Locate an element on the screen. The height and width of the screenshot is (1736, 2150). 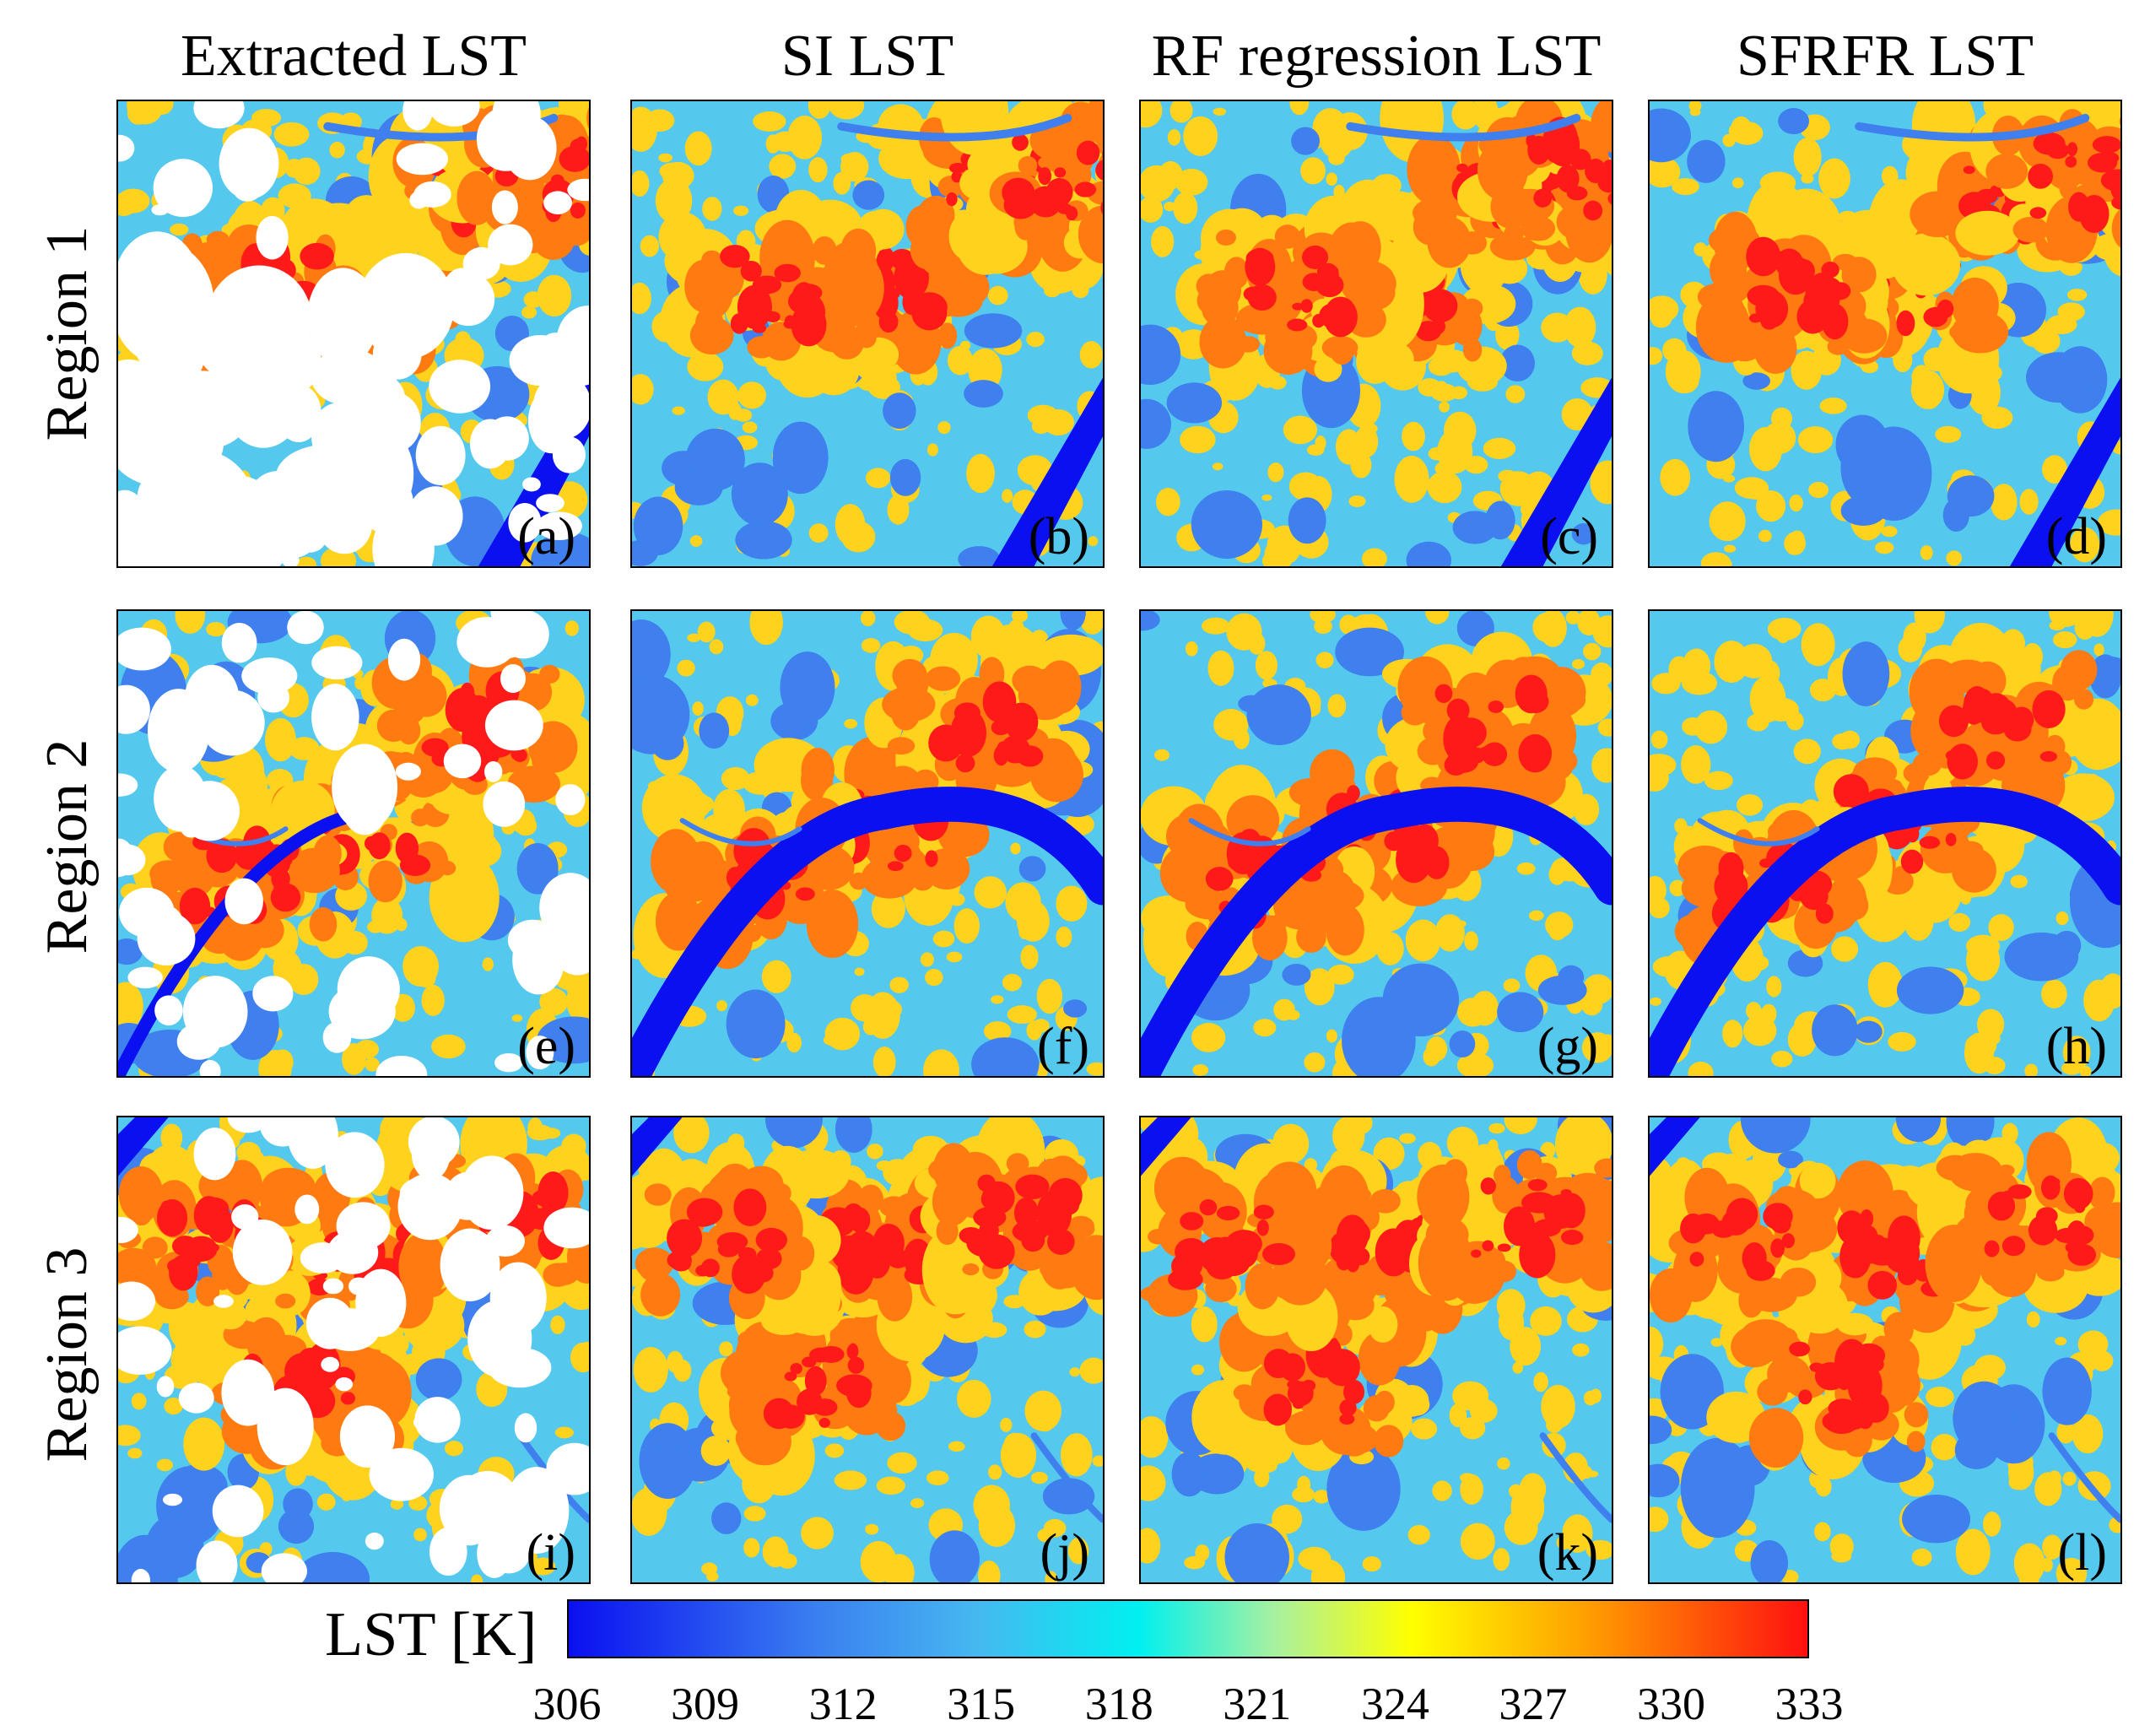
panel-label: (f) is located at coordinates (1063, 1046).